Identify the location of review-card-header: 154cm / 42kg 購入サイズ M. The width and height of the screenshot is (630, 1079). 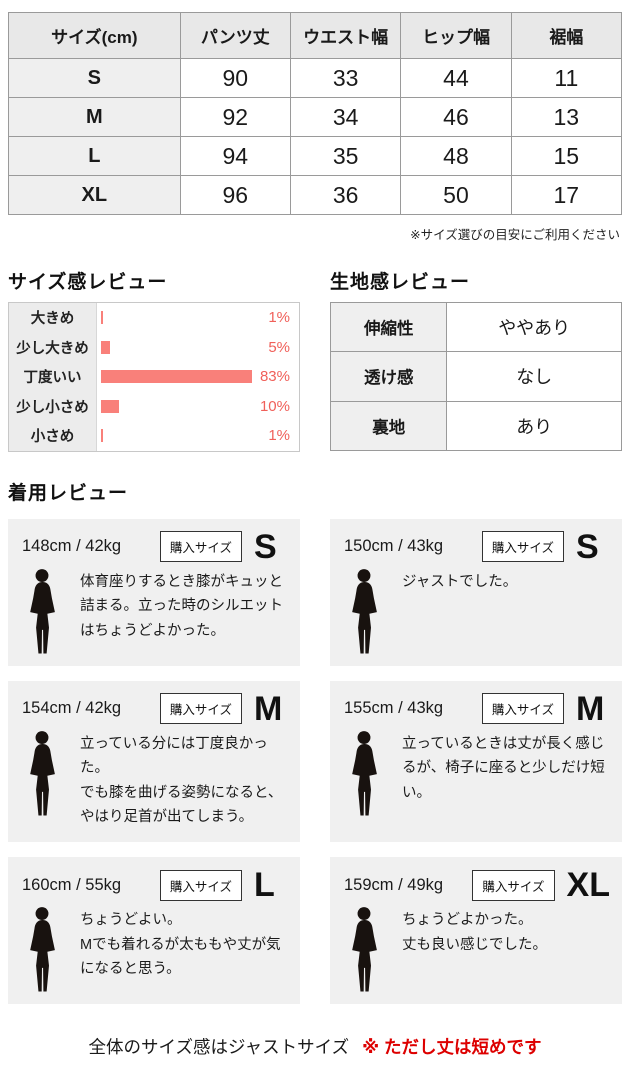
(155, 709).